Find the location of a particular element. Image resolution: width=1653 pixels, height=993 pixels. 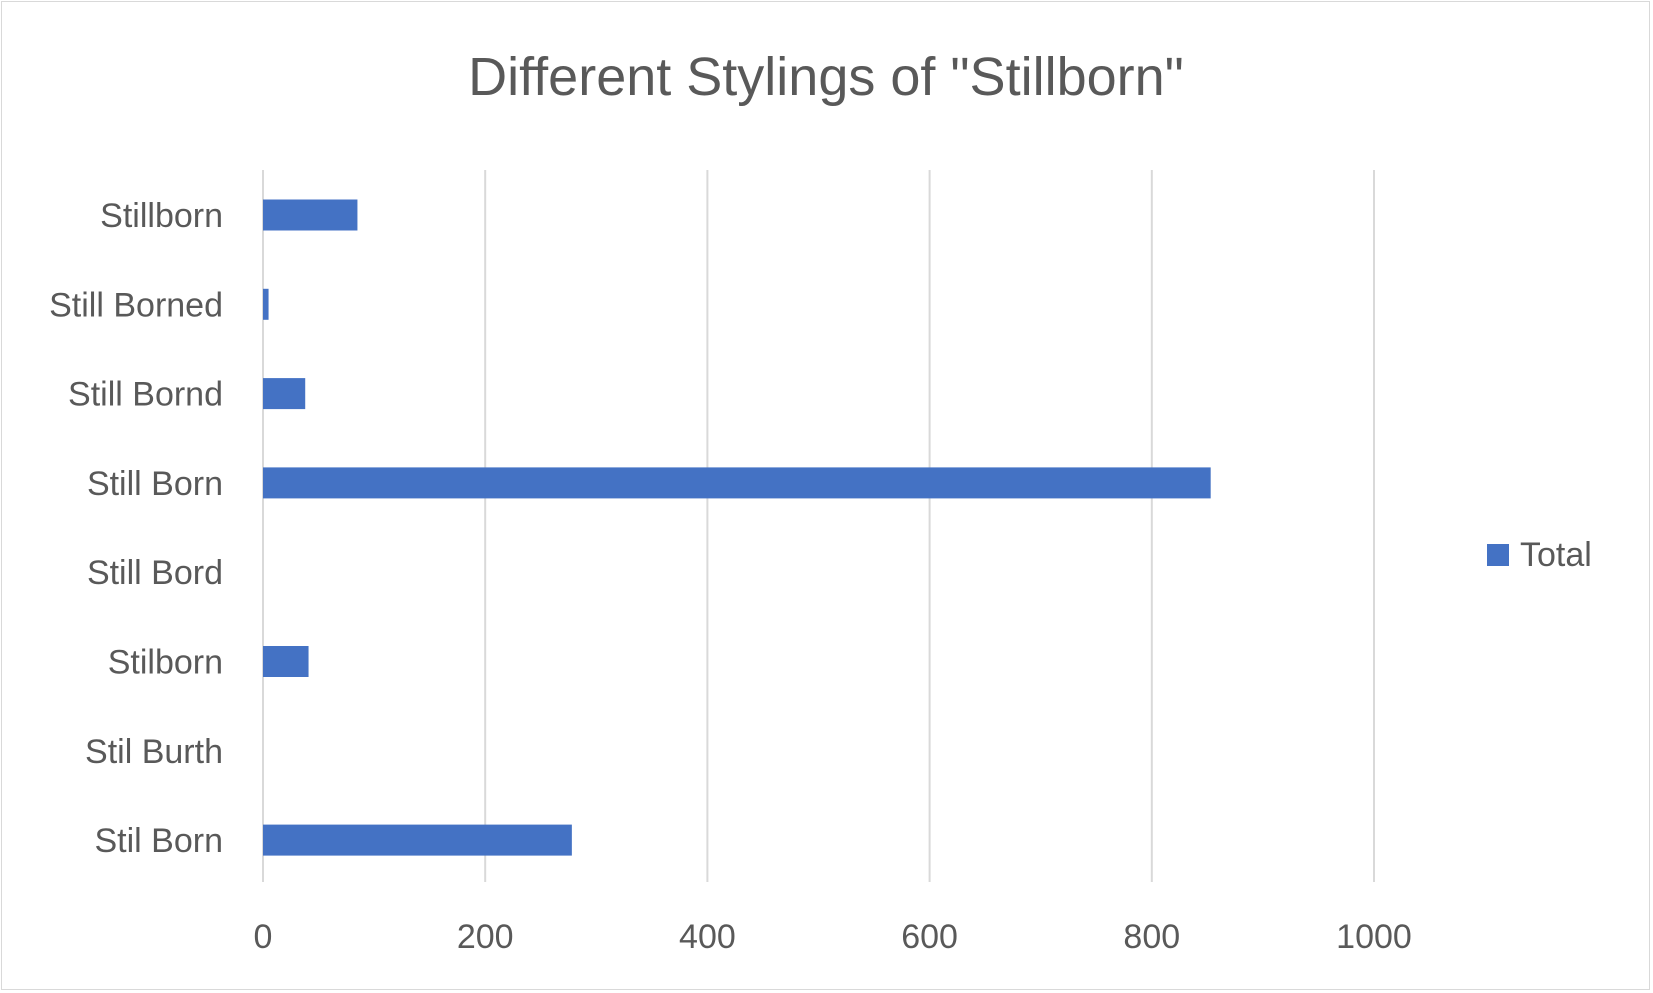

x-tick-label: 800 is located at coordinates (1151, 937).